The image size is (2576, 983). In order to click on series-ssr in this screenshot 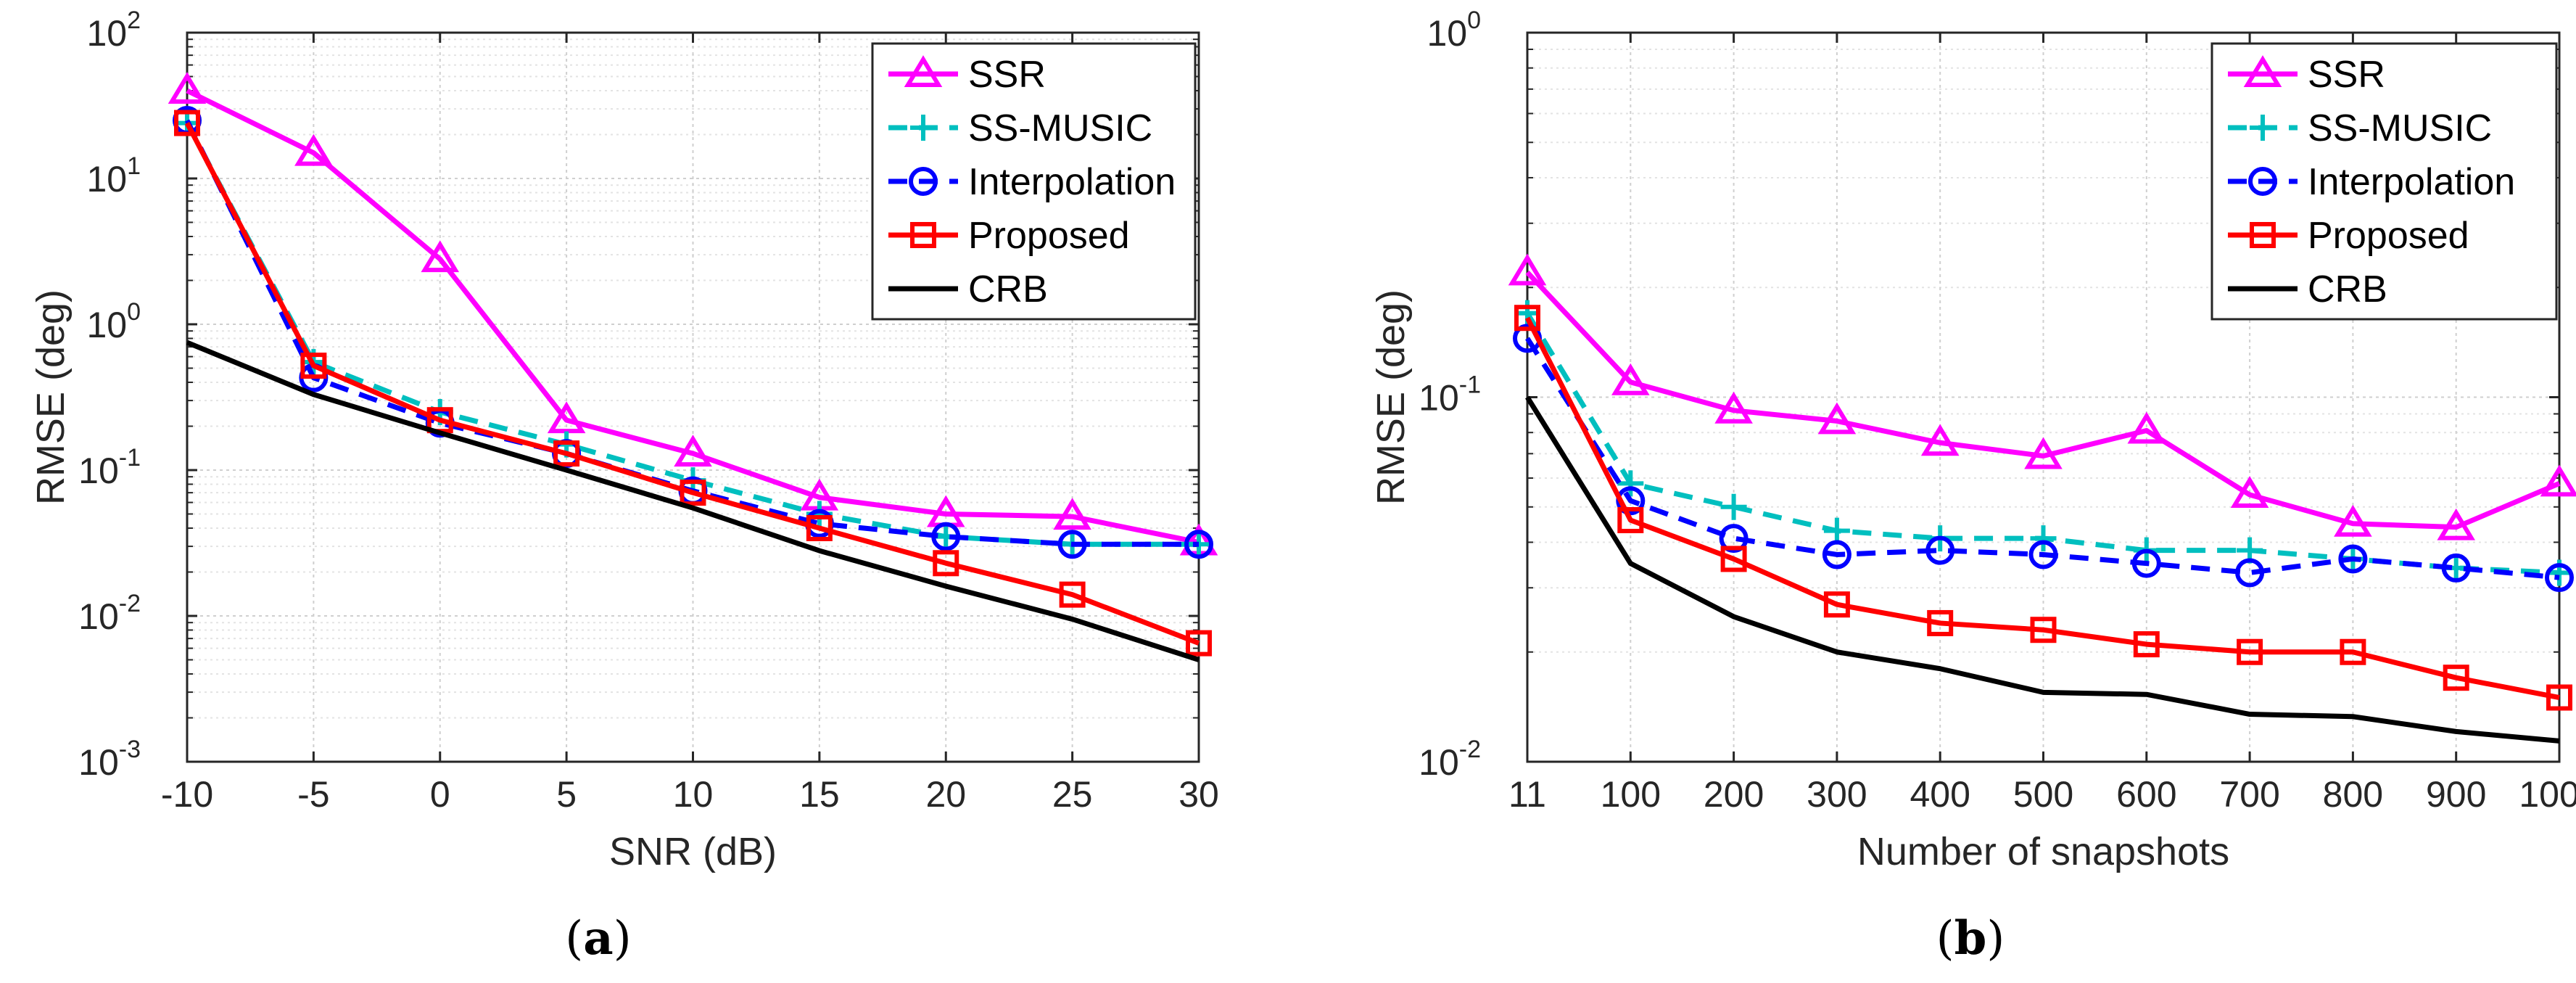, I will do `click(2042, 397)`.